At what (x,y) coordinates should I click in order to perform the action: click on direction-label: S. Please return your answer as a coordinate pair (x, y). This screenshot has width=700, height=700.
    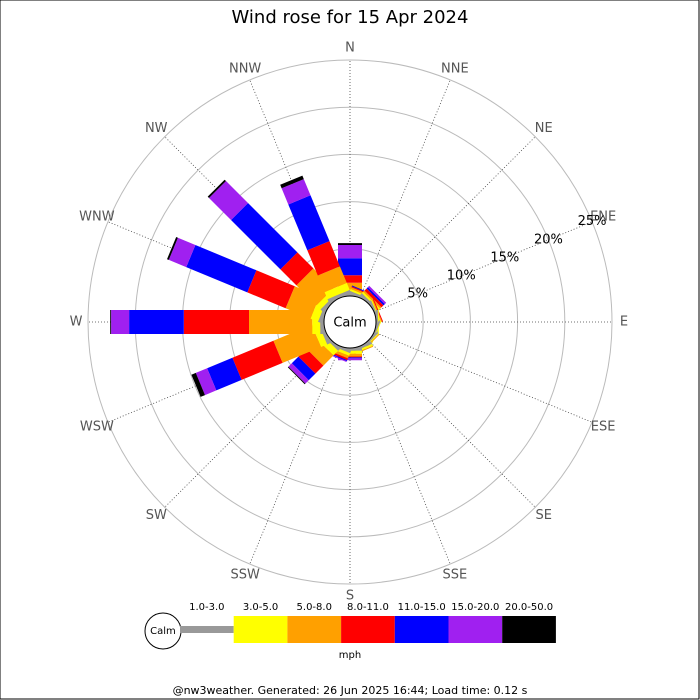
    Looking at the image, I should click on (350, 596).